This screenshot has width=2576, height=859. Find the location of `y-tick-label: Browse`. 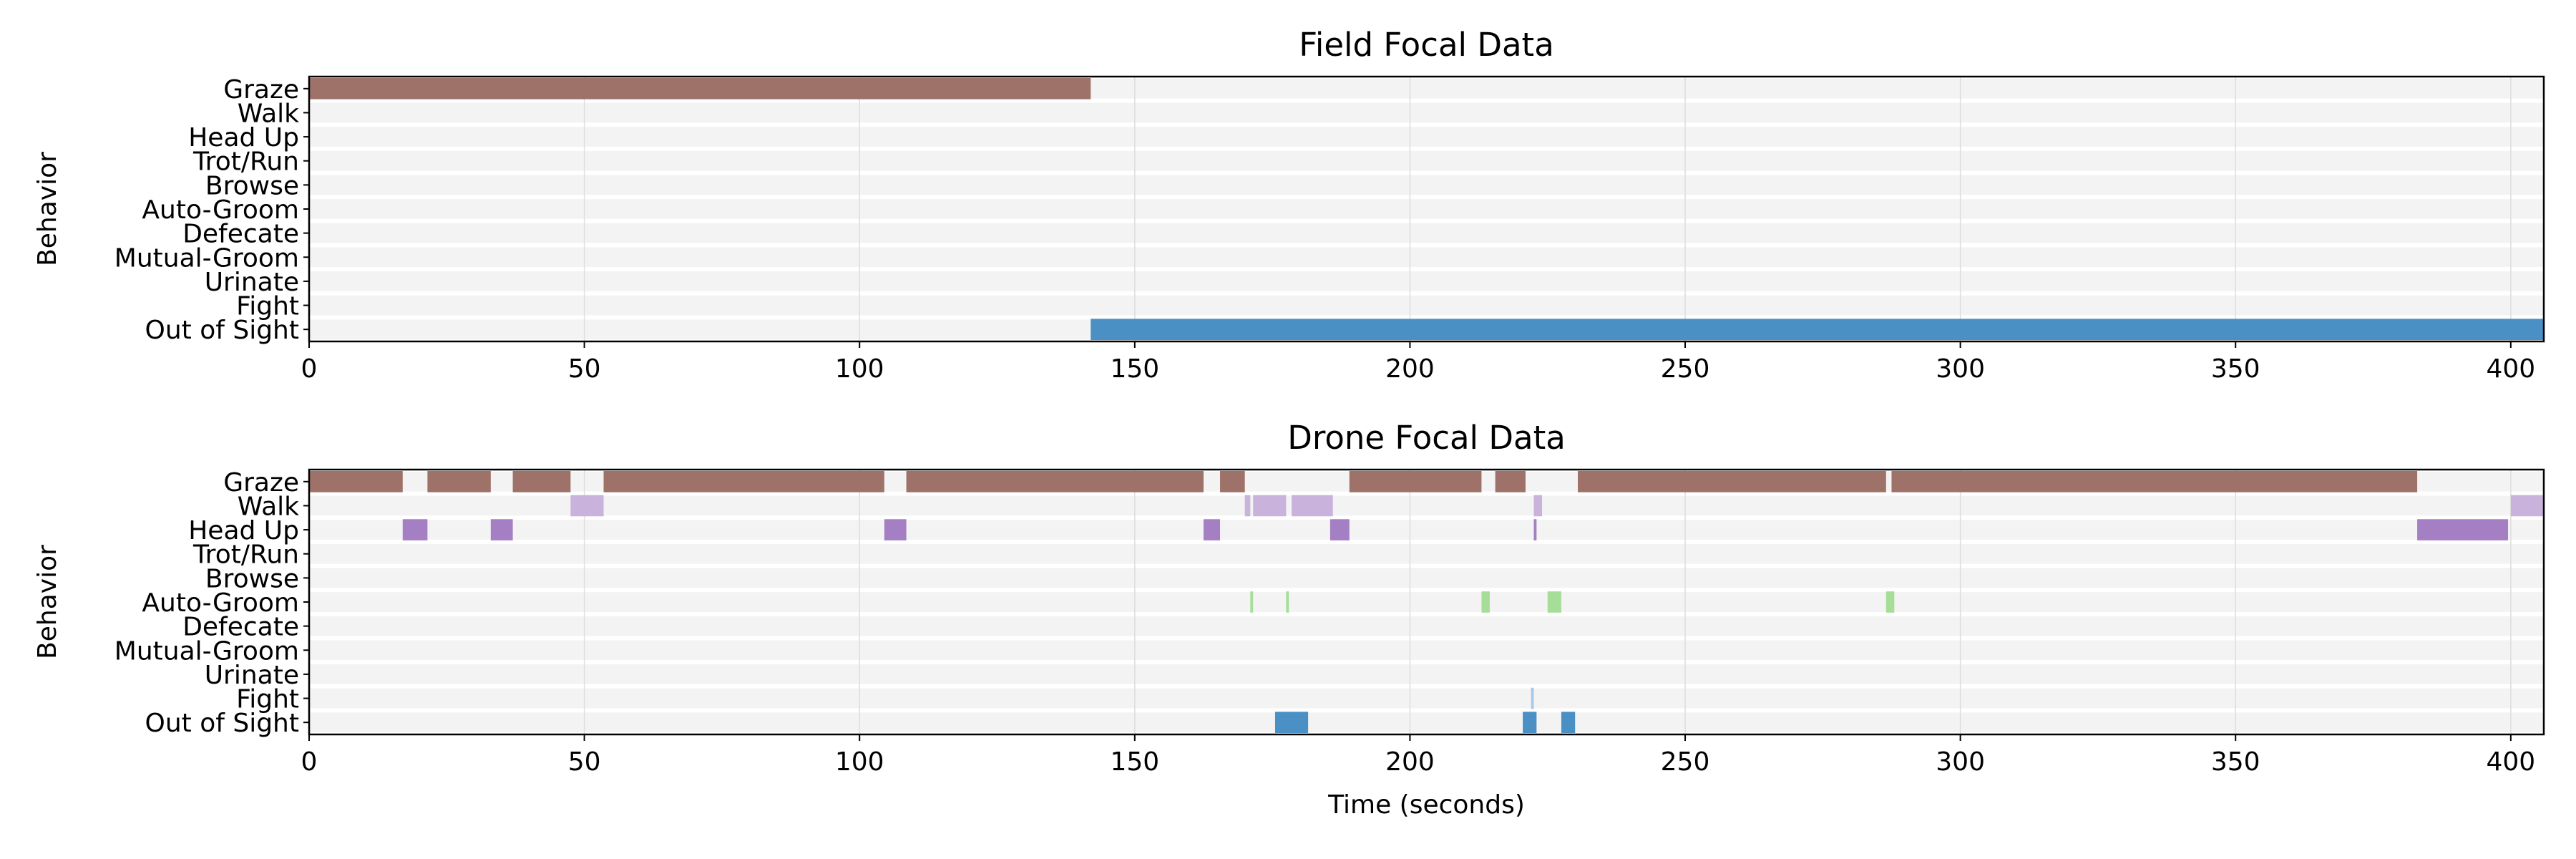

y-tick-label: Browse is located at coordinates (252, 578).